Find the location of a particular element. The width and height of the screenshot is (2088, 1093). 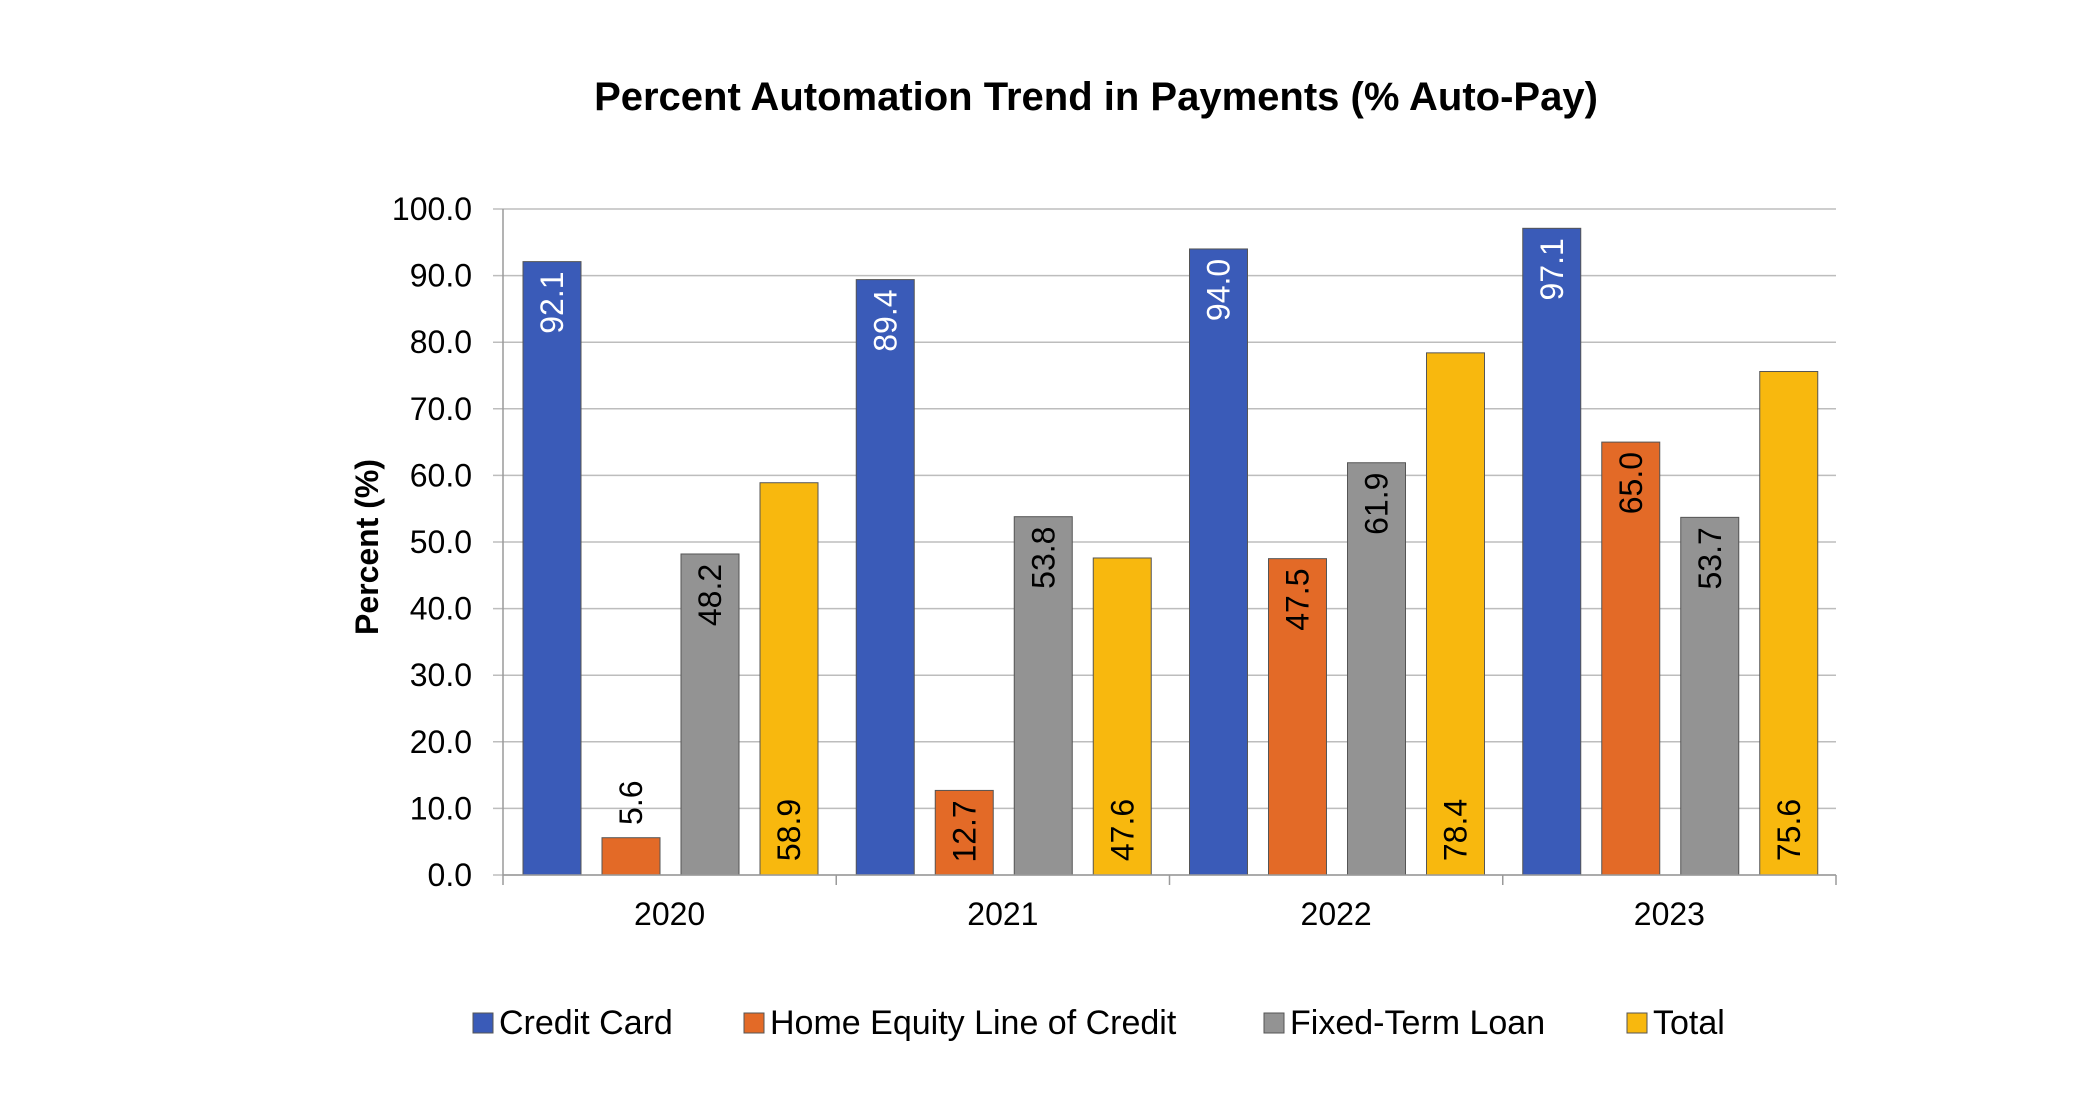

y-tick-label: 50.0 is located at coordinates (441, 542).